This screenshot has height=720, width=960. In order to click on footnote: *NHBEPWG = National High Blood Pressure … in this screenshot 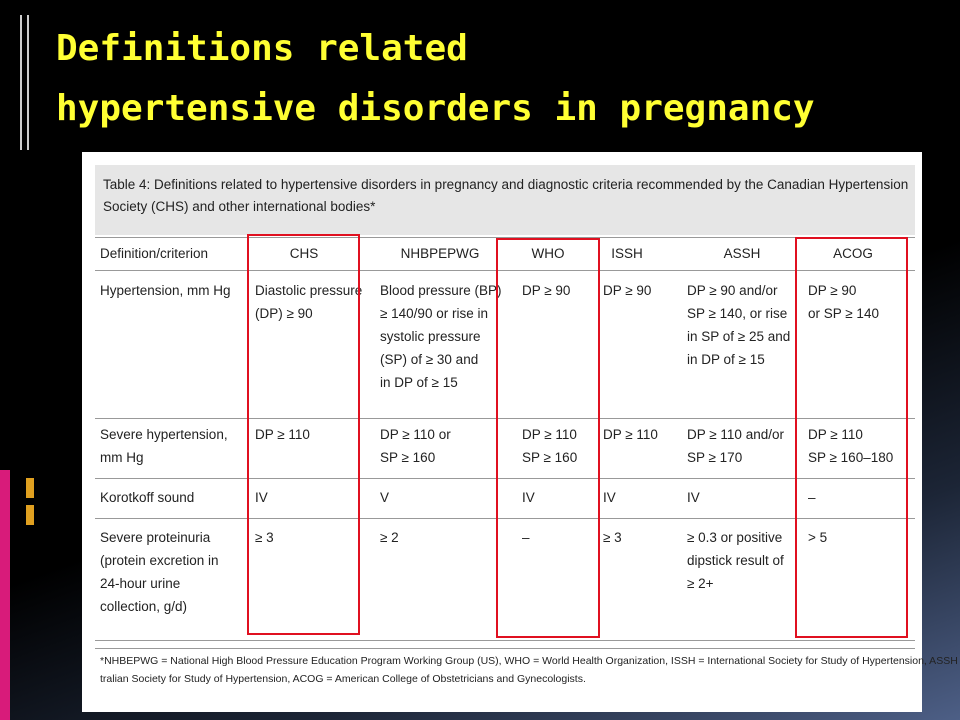, I will do `click(530, 661)`.